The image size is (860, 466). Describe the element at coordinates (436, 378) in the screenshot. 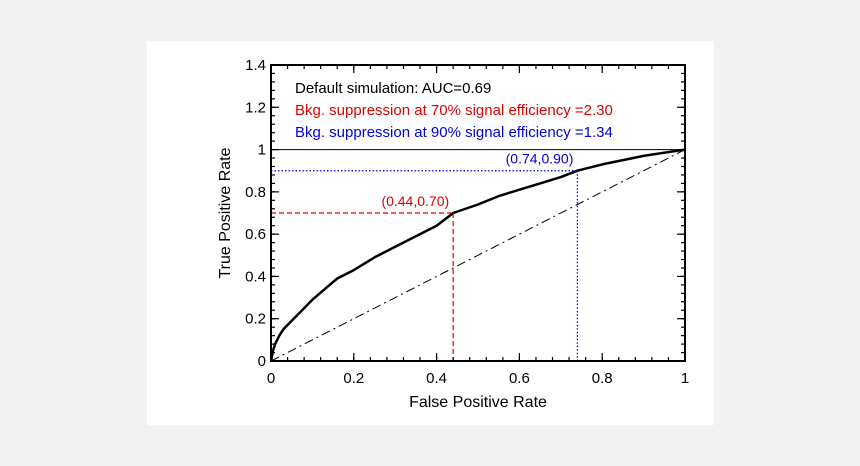

I see `x-tick-label: 0.4` at that location.